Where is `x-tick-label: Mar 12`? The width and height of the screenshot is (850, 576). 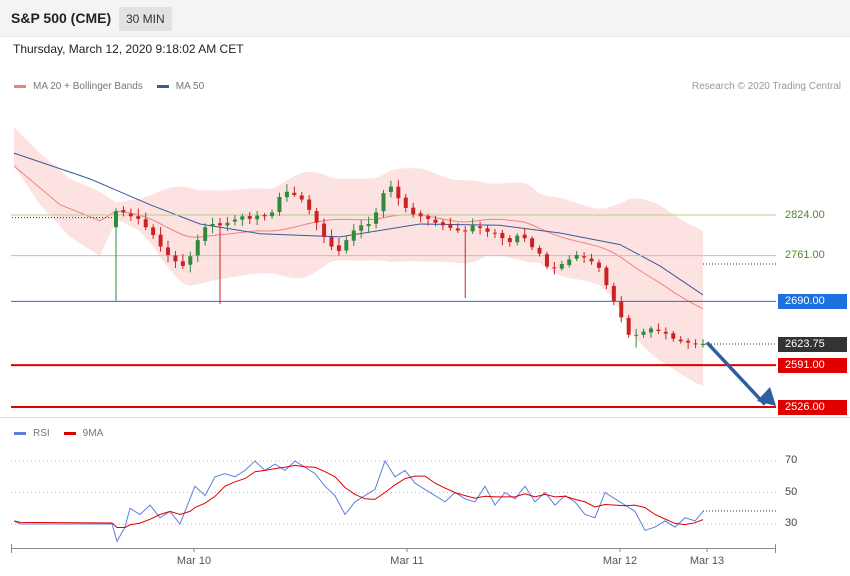 x-tick-label: Mar 12 is located at coordinates (620, 561).